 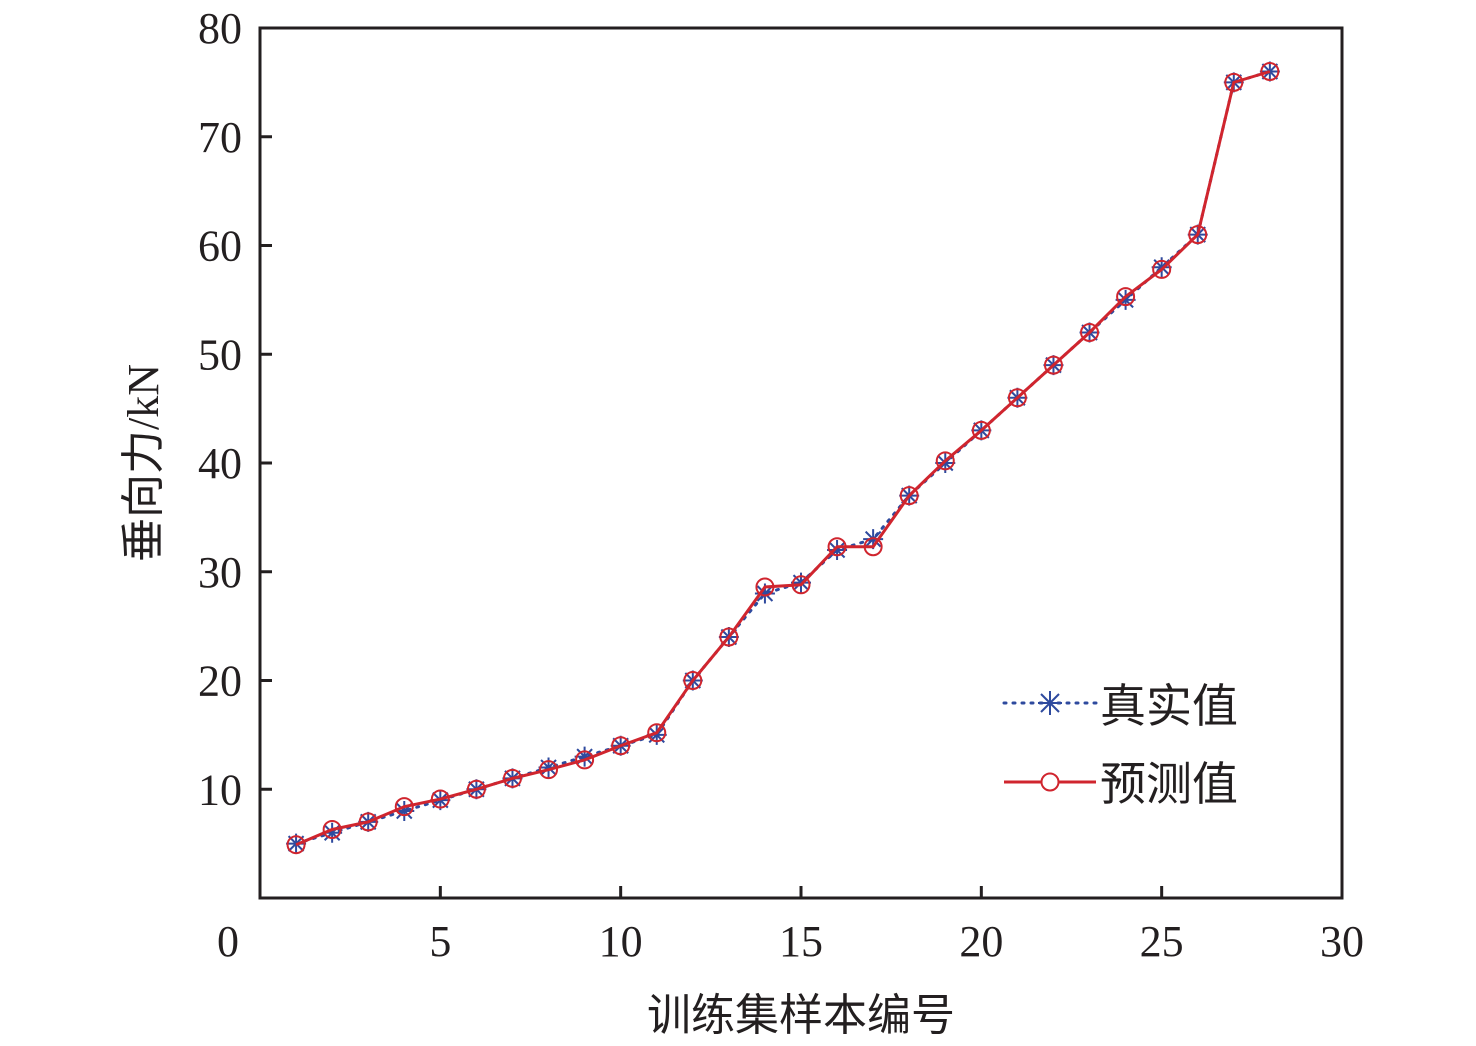 What do you see at coordinates (220, 246) in the screenshot?
I see `y-tick-label: 60` at bounding box center [220, 246].